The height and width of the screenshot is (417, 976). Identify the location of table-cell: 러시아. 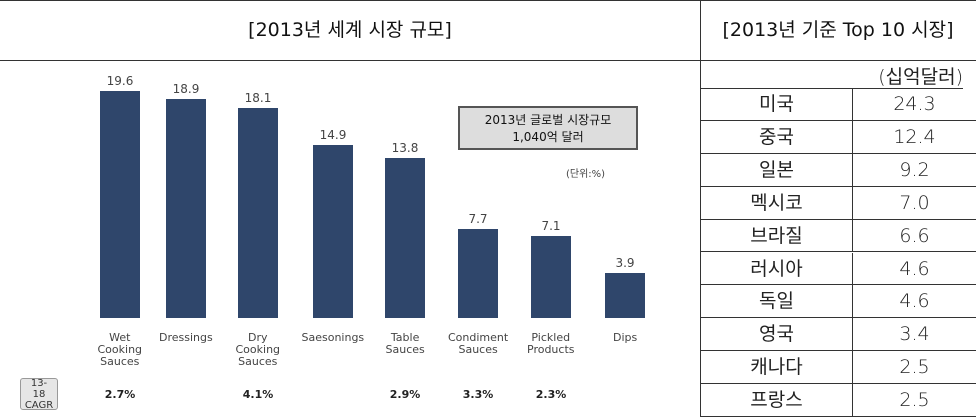
(777, 269).